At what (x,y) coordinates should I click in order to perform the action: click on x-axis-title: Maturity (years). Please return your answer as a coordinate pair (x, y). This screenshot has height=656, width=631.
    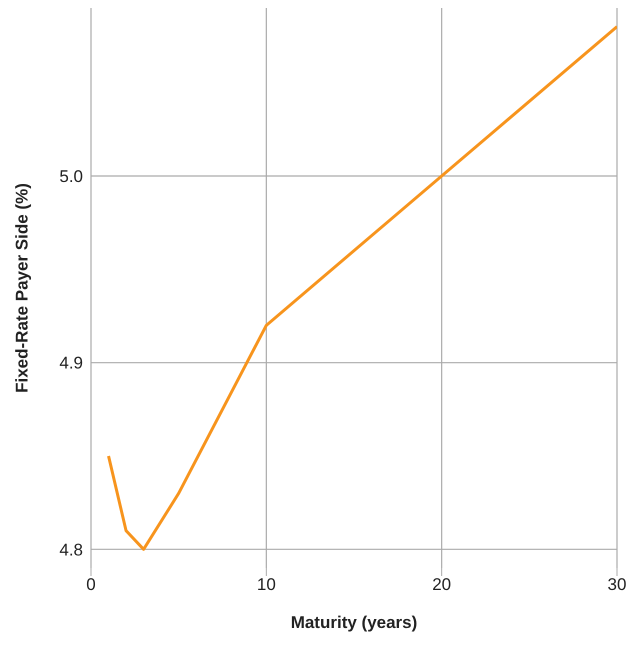
    Looking at the image, I should click on (354, 622).